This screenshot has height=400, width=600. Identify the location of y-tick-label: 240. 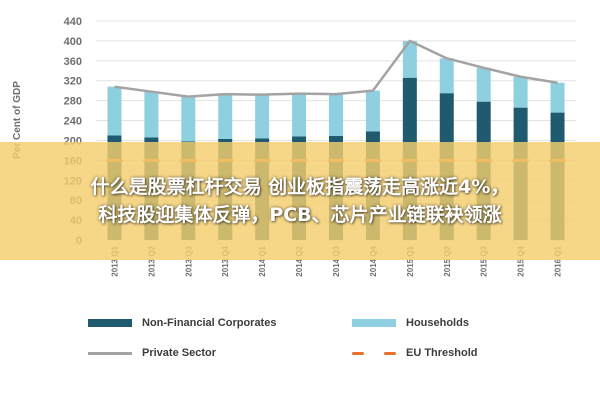
(73, 122).